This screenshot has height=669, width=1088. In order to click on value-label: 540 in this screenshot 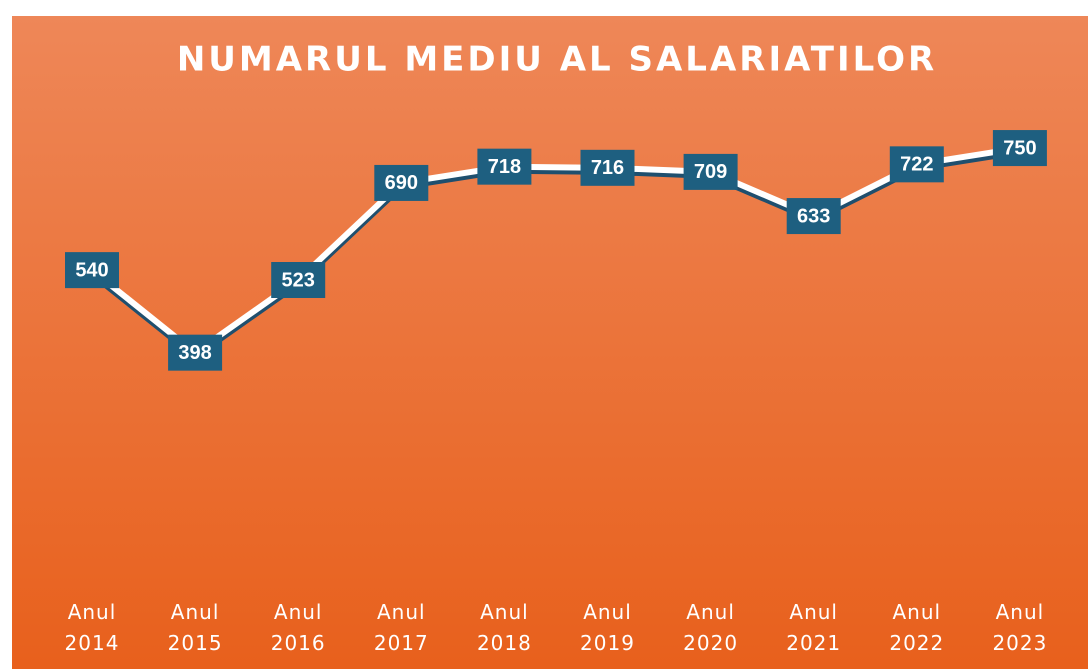, I will do `click(91, 270)`.